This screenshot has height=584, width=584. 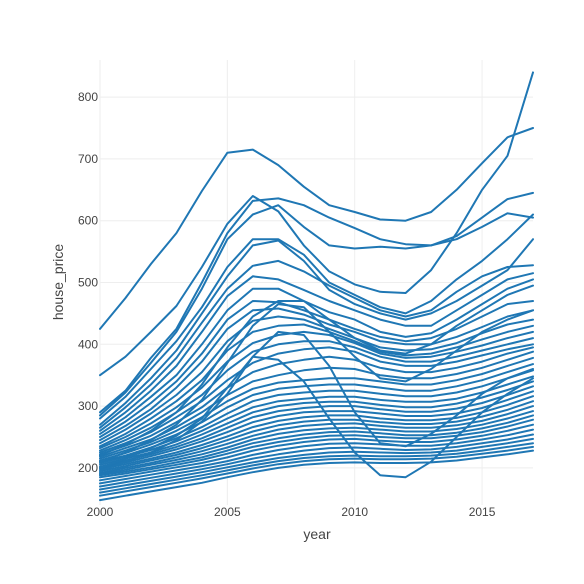 What do you see at coordinates (58, 282) in the screenshot?
I see `y-axis-title: house_price` at bounding box center [58, 282].